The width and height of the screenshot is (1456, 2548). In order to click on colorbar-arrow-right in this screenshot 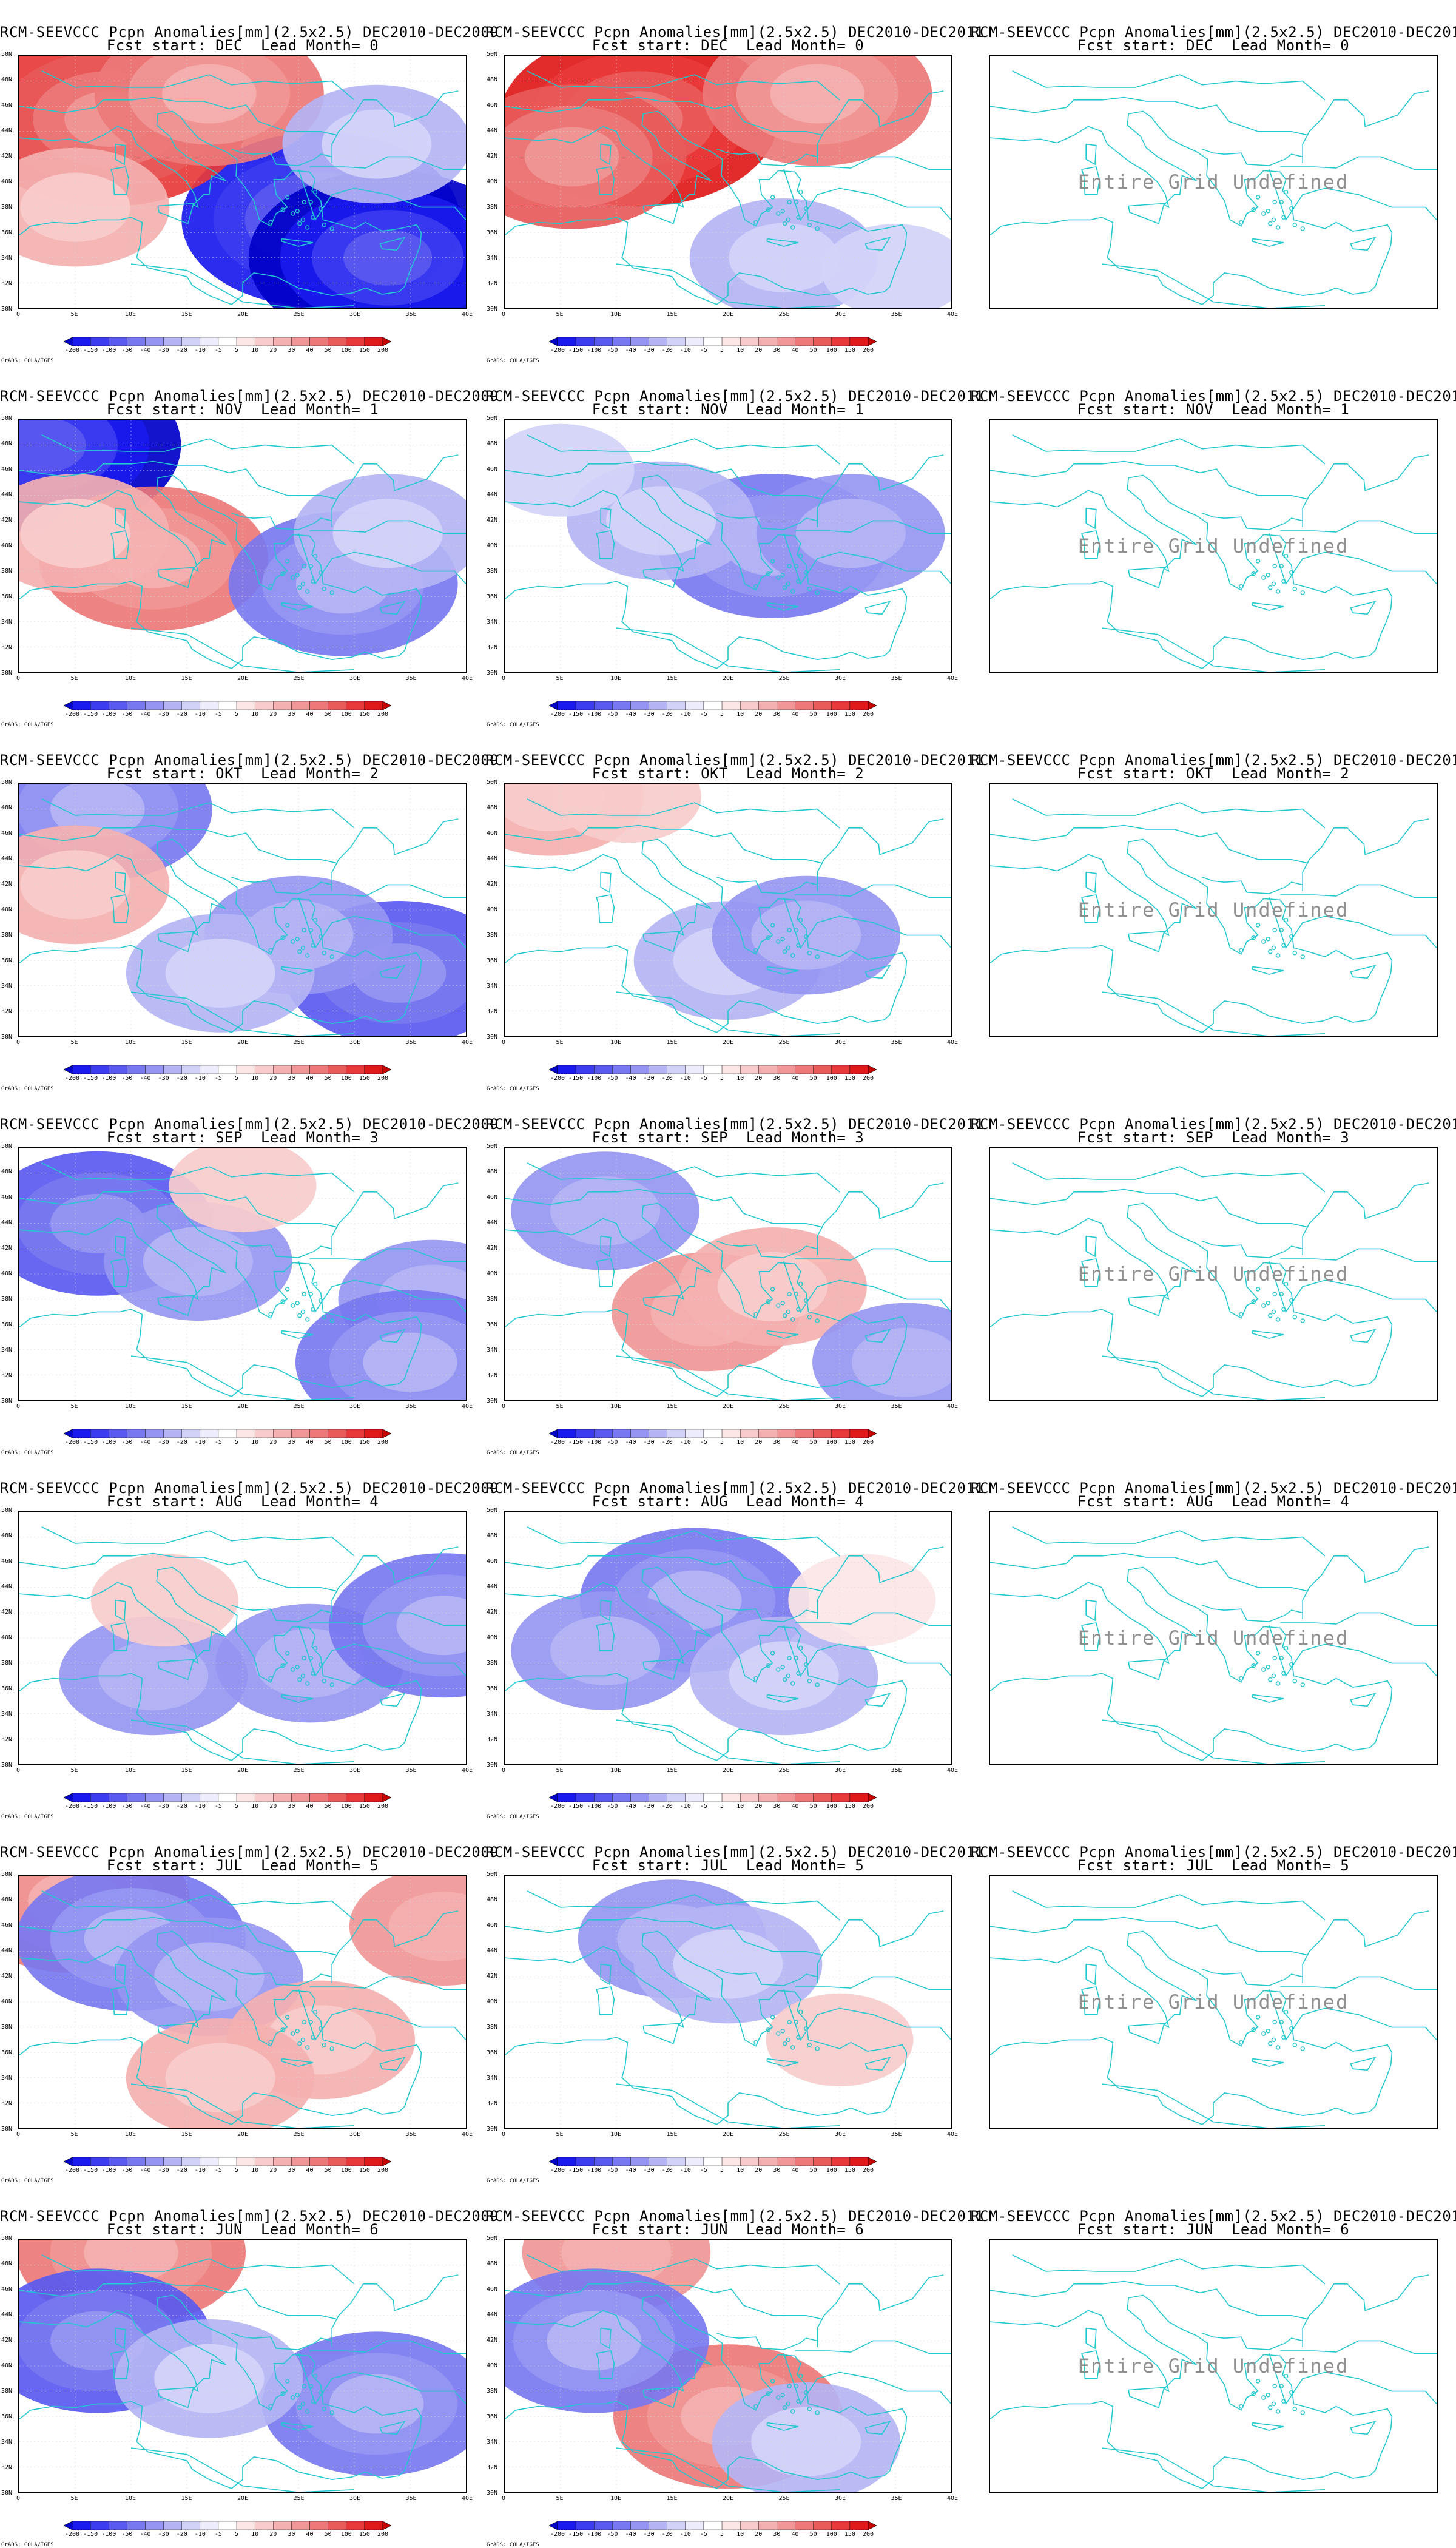, I will do `click(386, 1433)`.